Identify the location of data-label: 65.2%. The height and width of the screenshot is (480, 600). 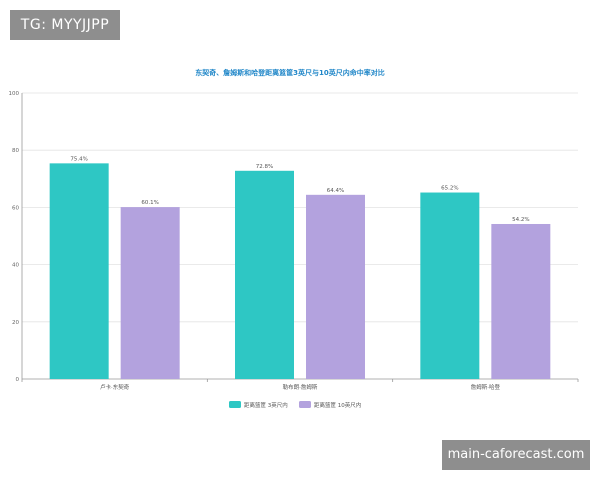
(449, 189).